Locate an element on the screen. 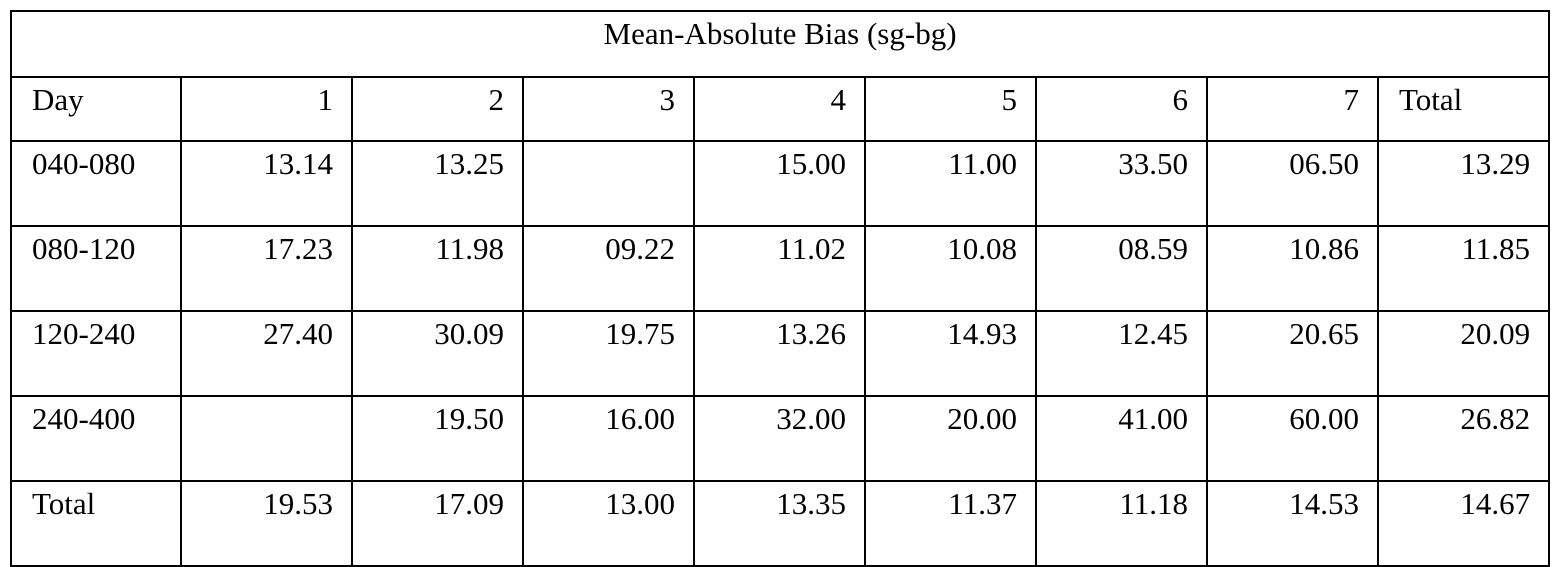 This screenshot has height=567, width=1560. row-label: 240-400 is located at coordinates (96, 438).